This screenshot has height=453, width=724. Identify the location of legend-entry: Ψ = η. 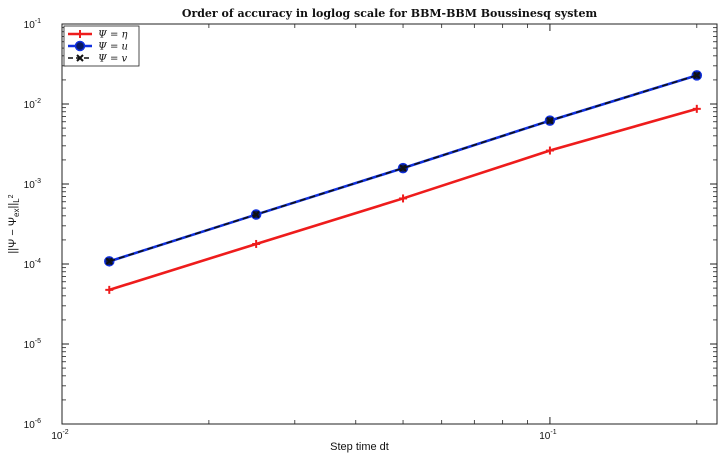
(98, 35).